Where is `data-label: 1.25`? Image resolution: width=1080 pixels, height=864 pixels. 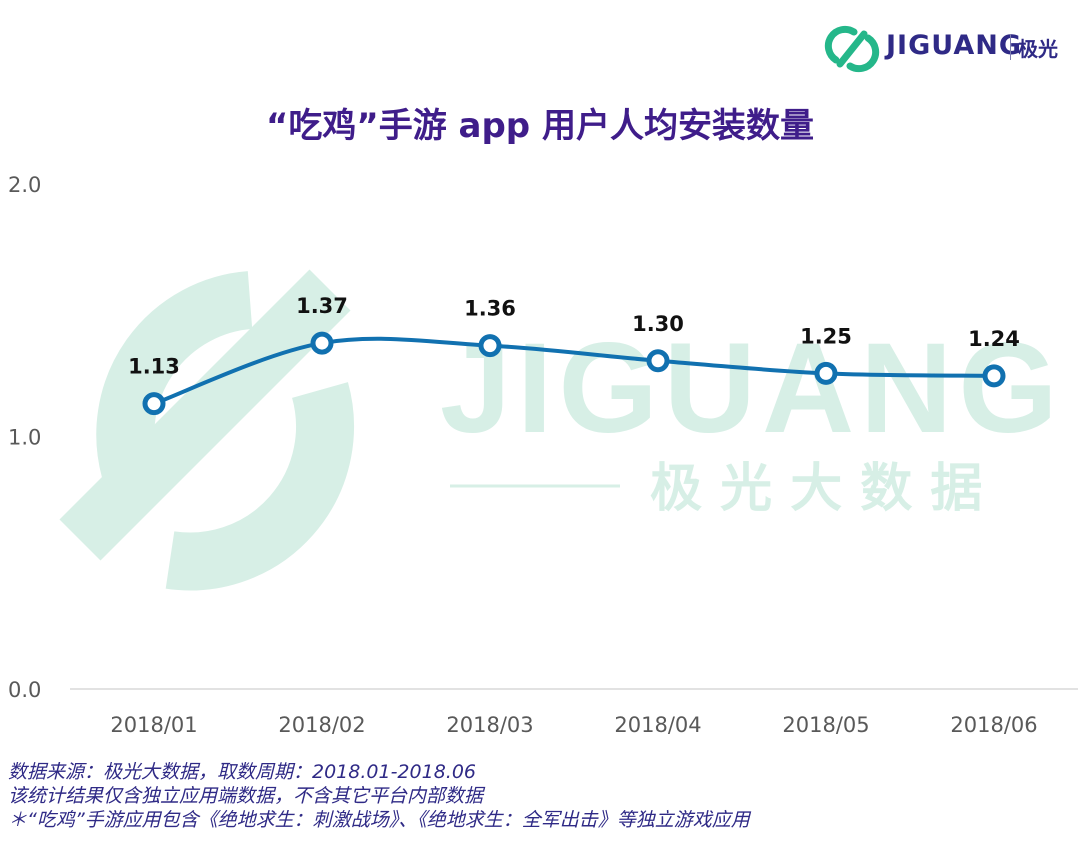 data-label: 1.25 is located at coordinates (826, 336).